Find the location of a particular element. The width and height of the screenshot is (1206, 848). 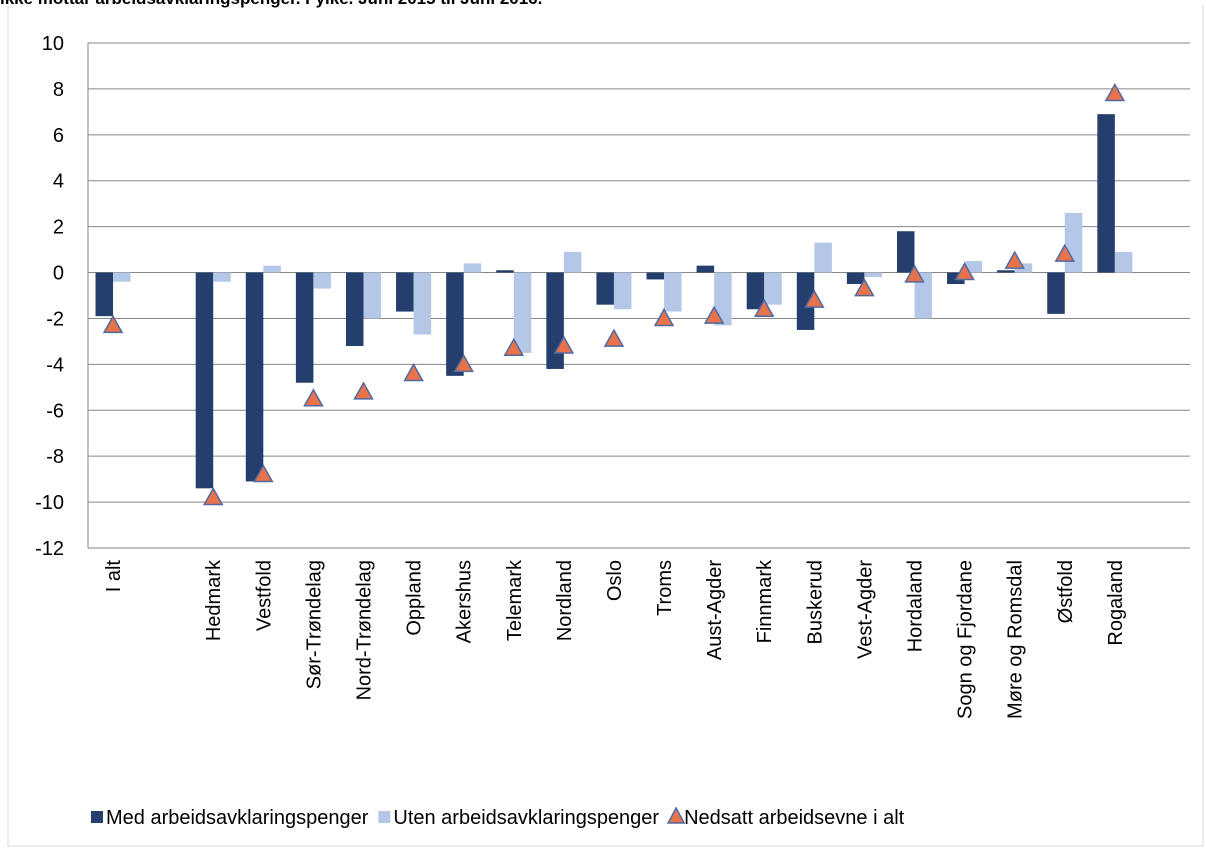

x-tick-label: Hordaland is located at coordinates (916, 606).